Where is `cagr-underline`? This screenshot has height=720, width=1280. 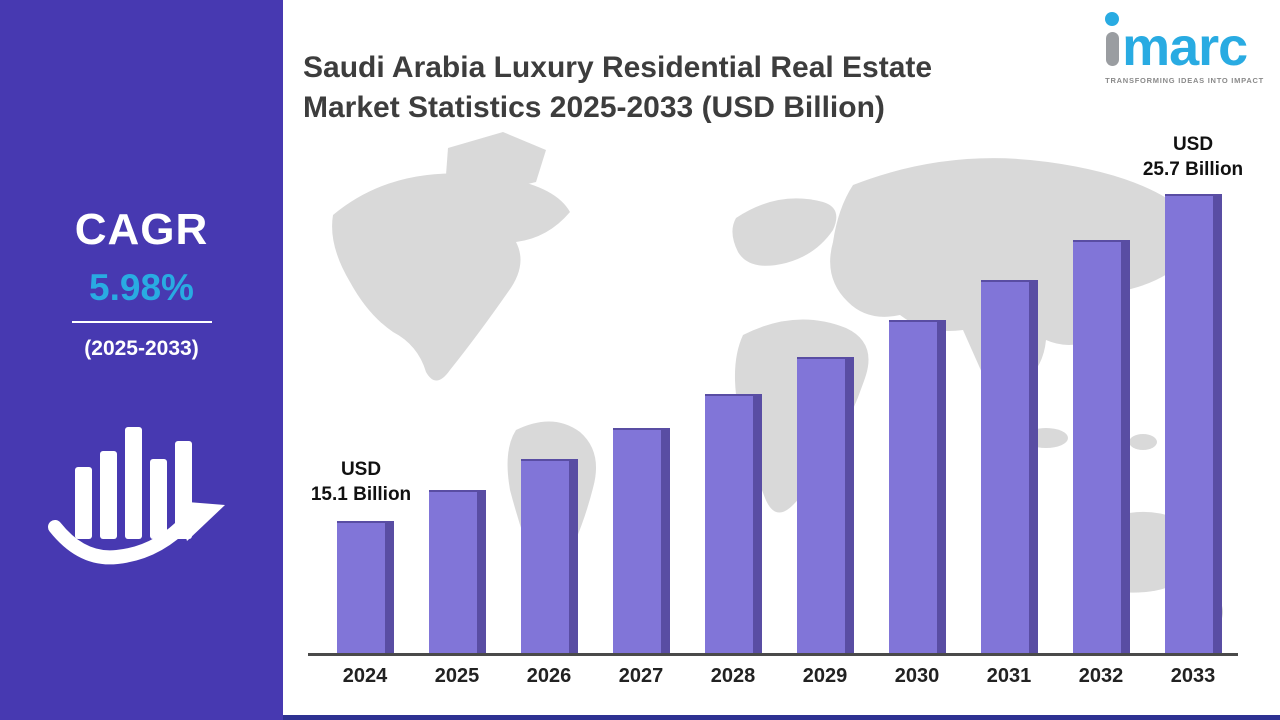
cagr-underline is located at coordinates (141, 322).